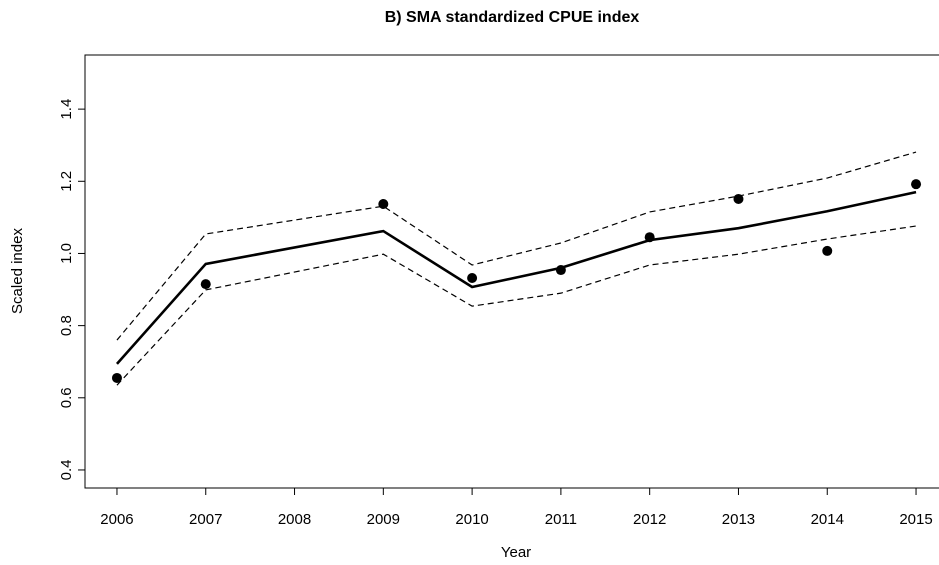  I want to click on x-tick-label: 2013, so click(738, 519).